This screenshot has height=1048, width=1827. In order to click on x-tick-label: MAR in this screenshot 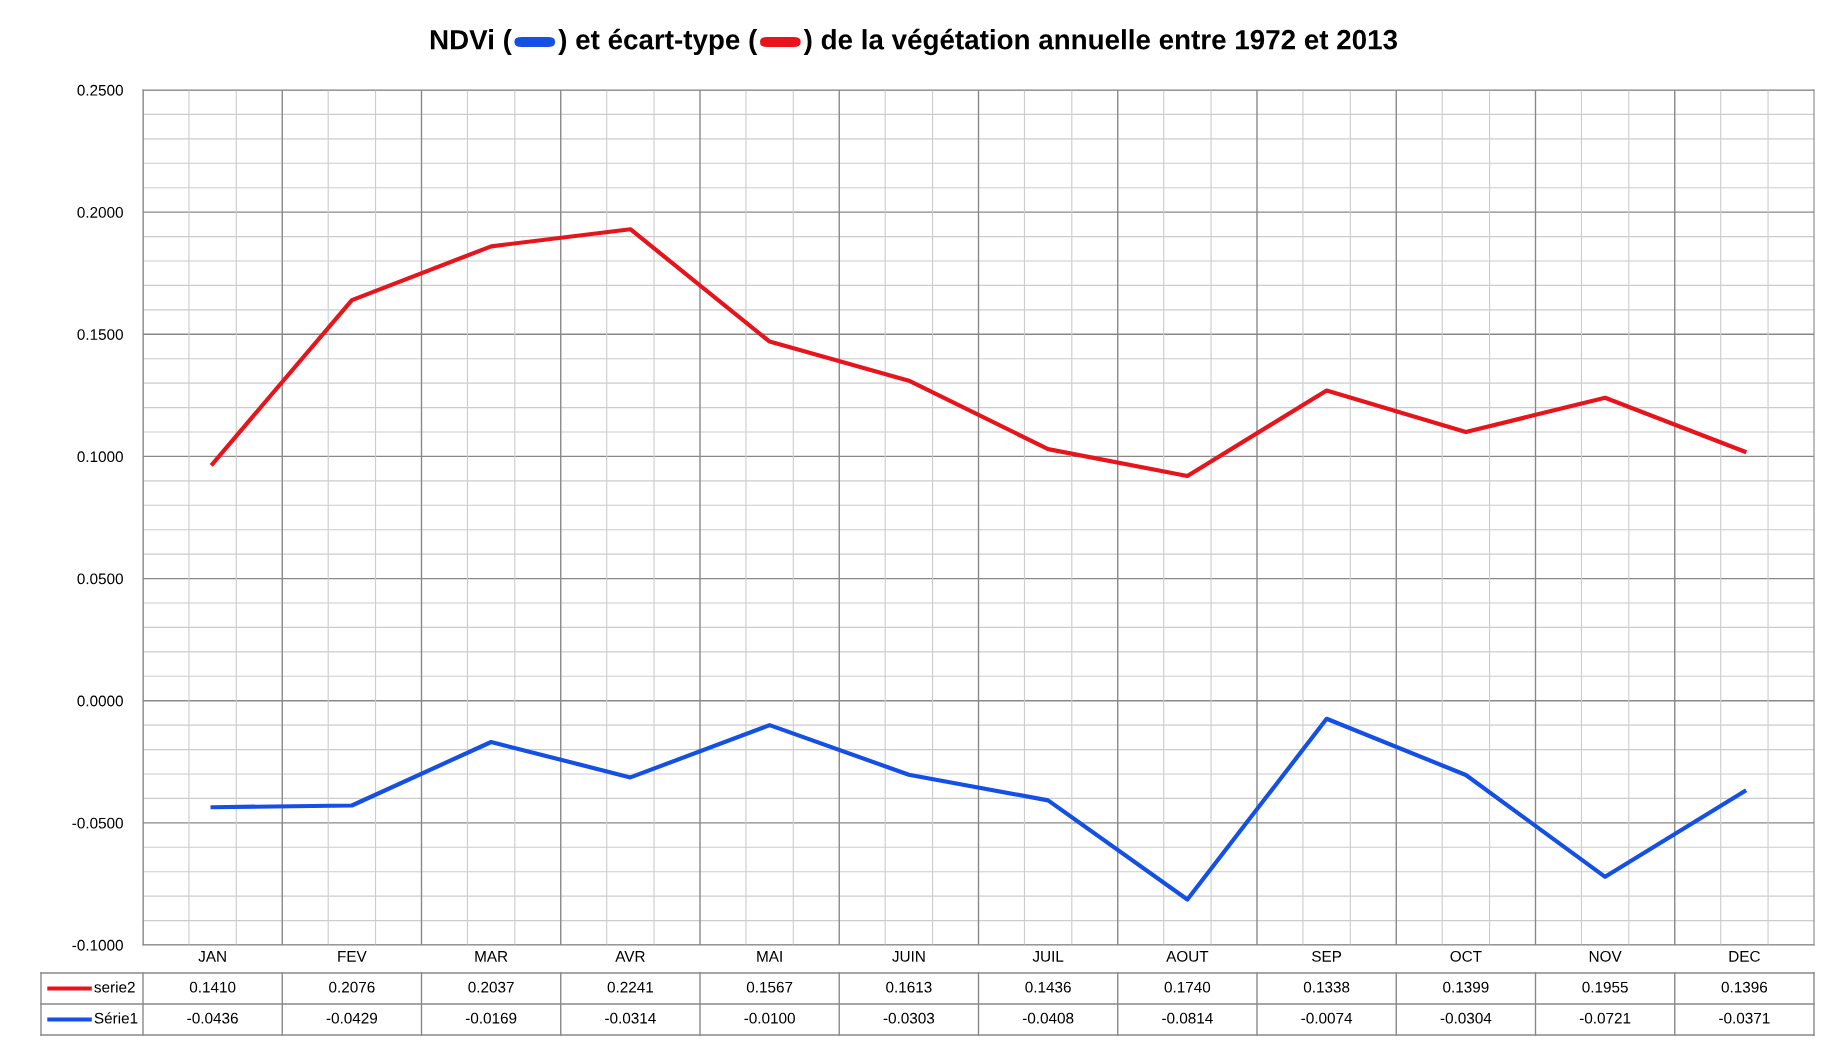, I will do `click(491, 956)`.